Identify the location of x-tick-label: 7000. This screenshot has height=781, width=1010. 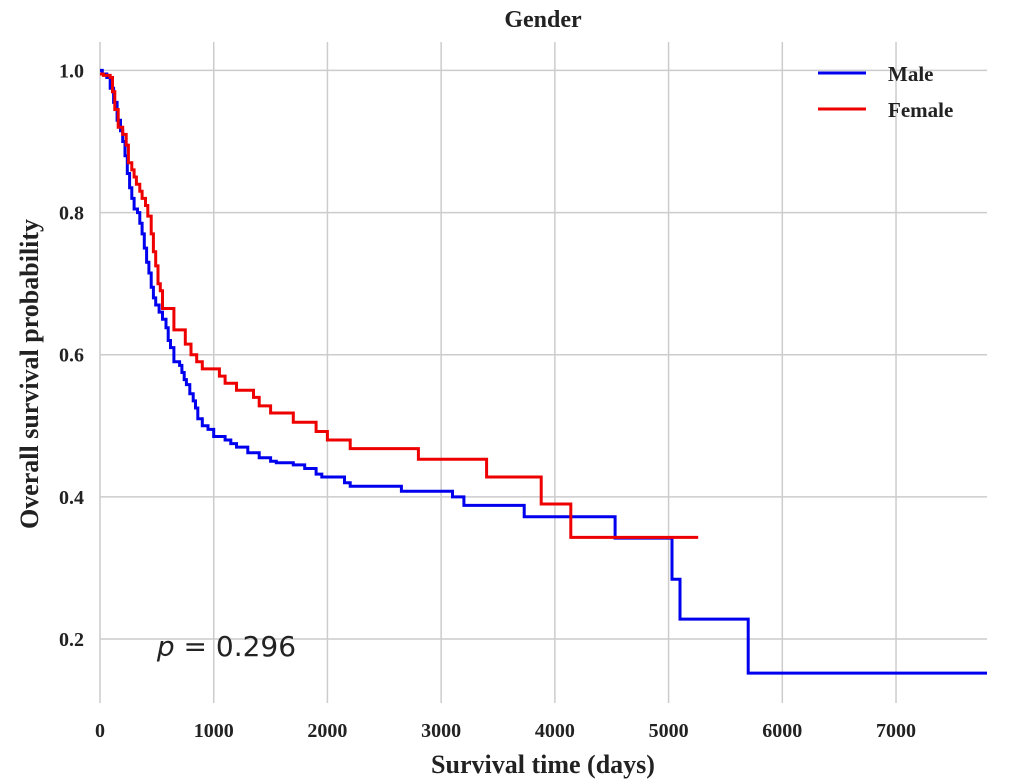
(896, 731).